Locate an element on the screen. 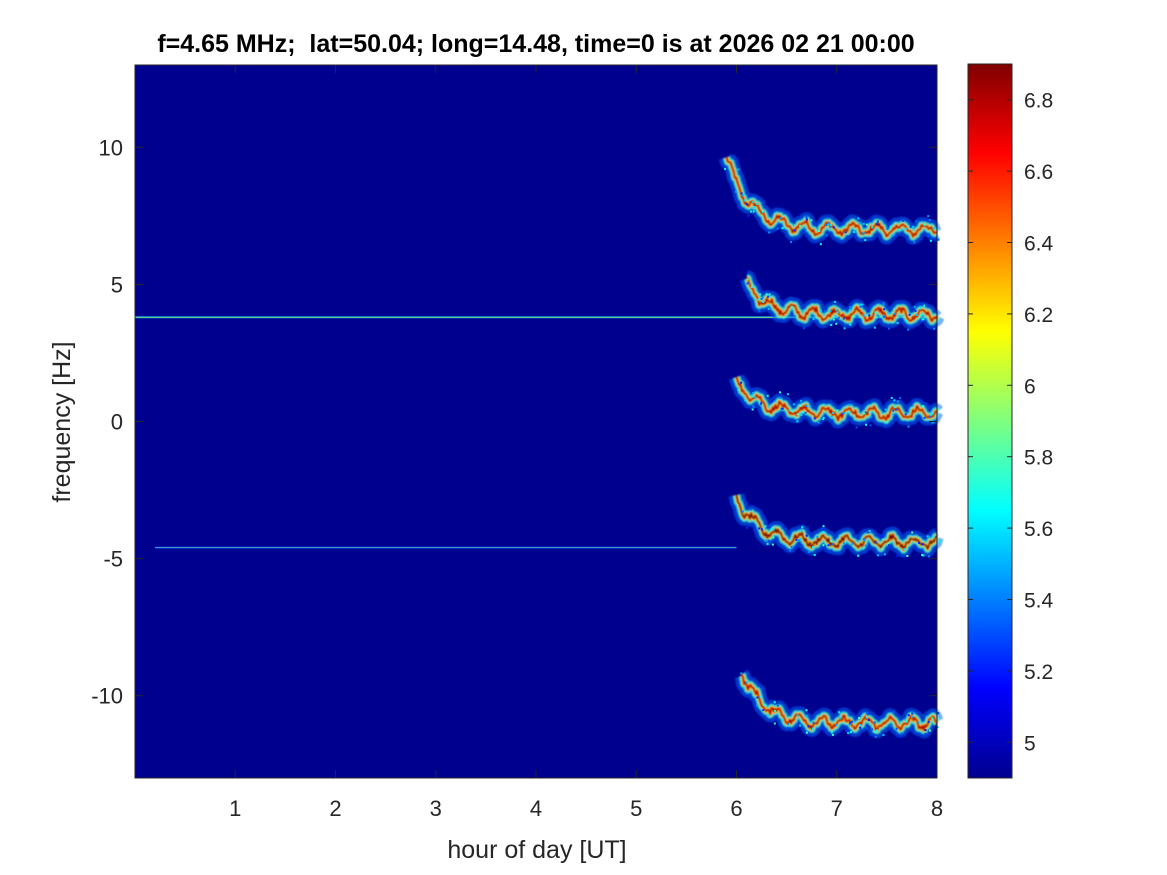 The image size is (1167, 875). x-tick-label: 7 is located at coordinates (837, 808).